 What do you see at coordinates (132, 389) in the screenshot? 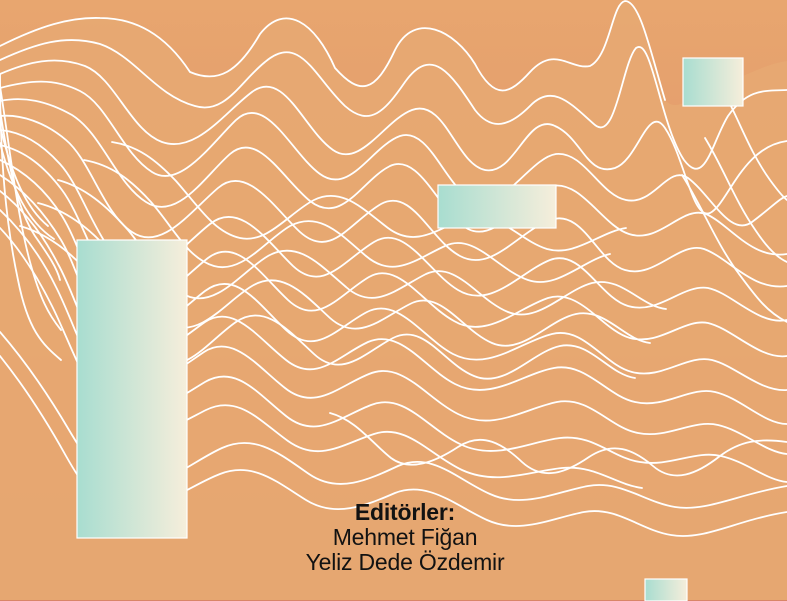
I see `vertical-mint-panel` at bounding box center [132, 389].